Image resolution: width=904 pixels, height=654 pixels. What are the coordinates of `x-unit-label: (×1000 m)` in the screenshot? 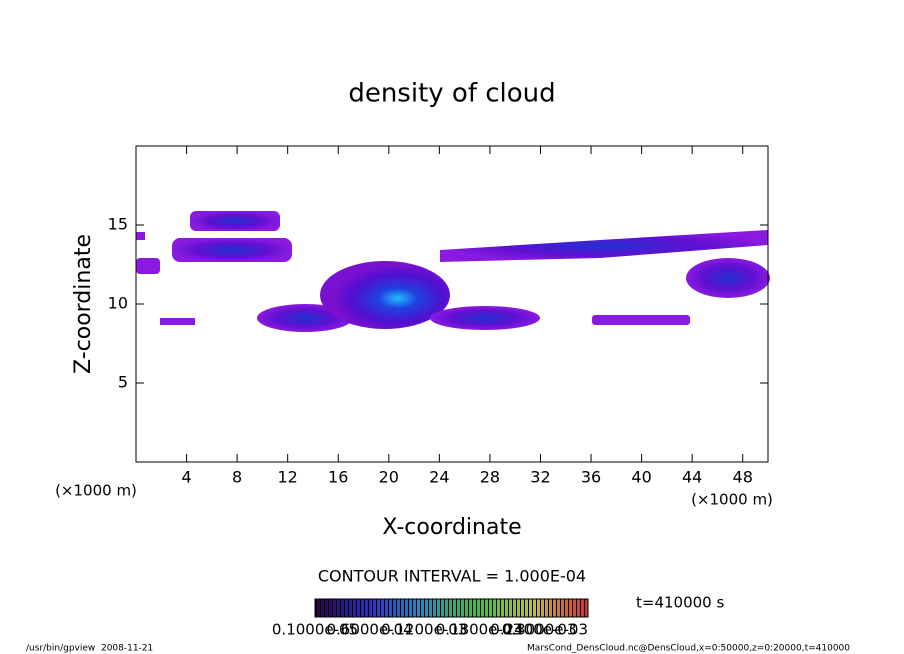 It's located at (732, 500).